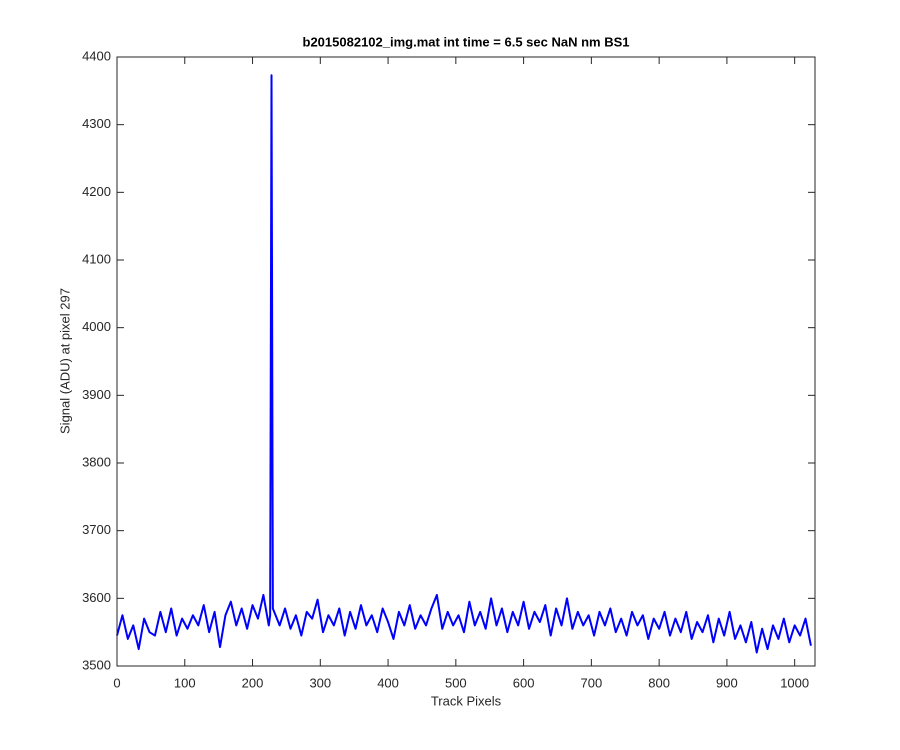  Describe the element at coordinates (456, 682) in the screenshot. I see `x-tick-label: 500` at that location.